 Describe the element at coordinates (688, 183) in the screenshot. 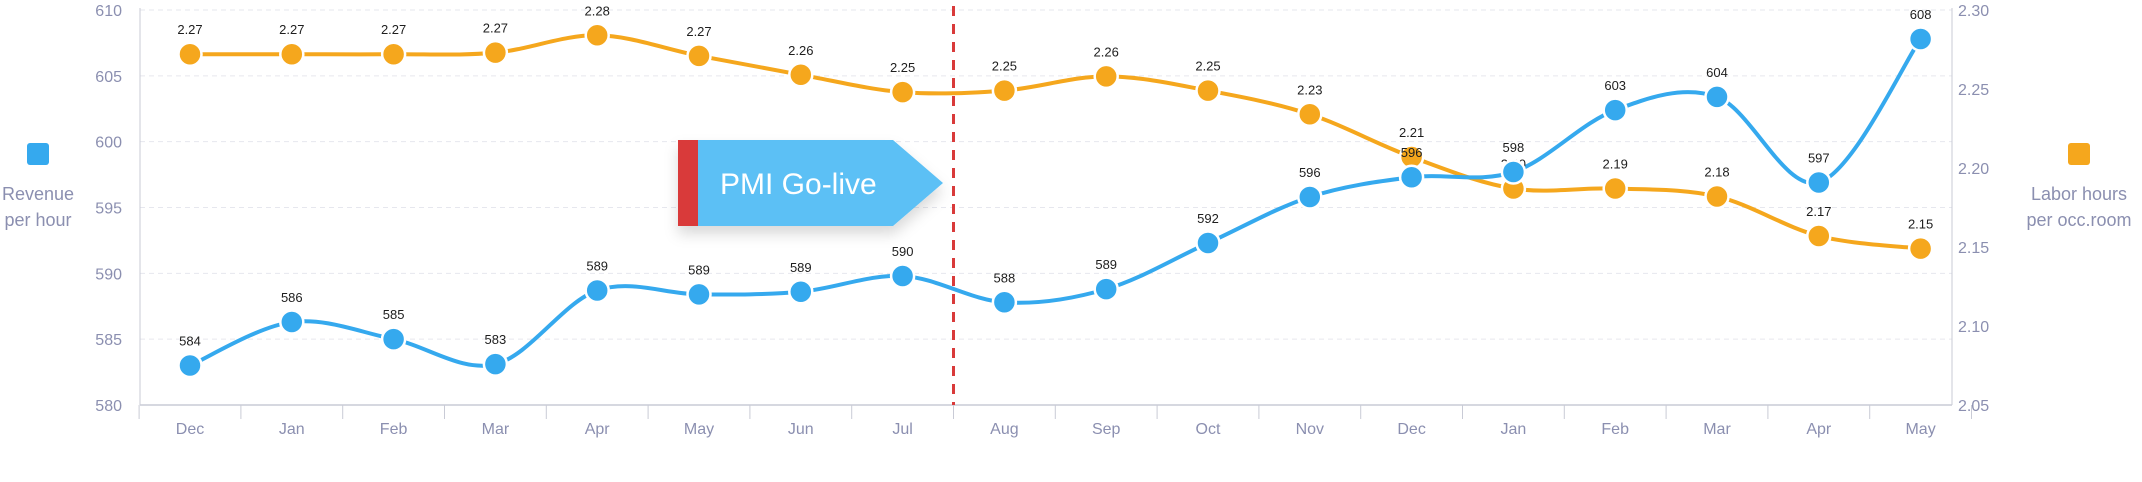

I see `callout-marker` at that location.